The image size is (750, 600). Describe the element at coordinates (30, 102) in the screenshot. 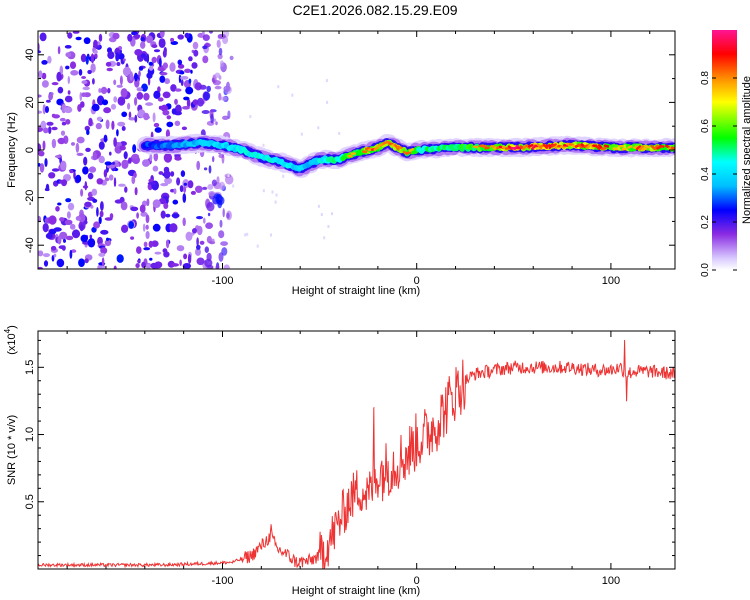

I see `y-tick-label: 20` at that location.